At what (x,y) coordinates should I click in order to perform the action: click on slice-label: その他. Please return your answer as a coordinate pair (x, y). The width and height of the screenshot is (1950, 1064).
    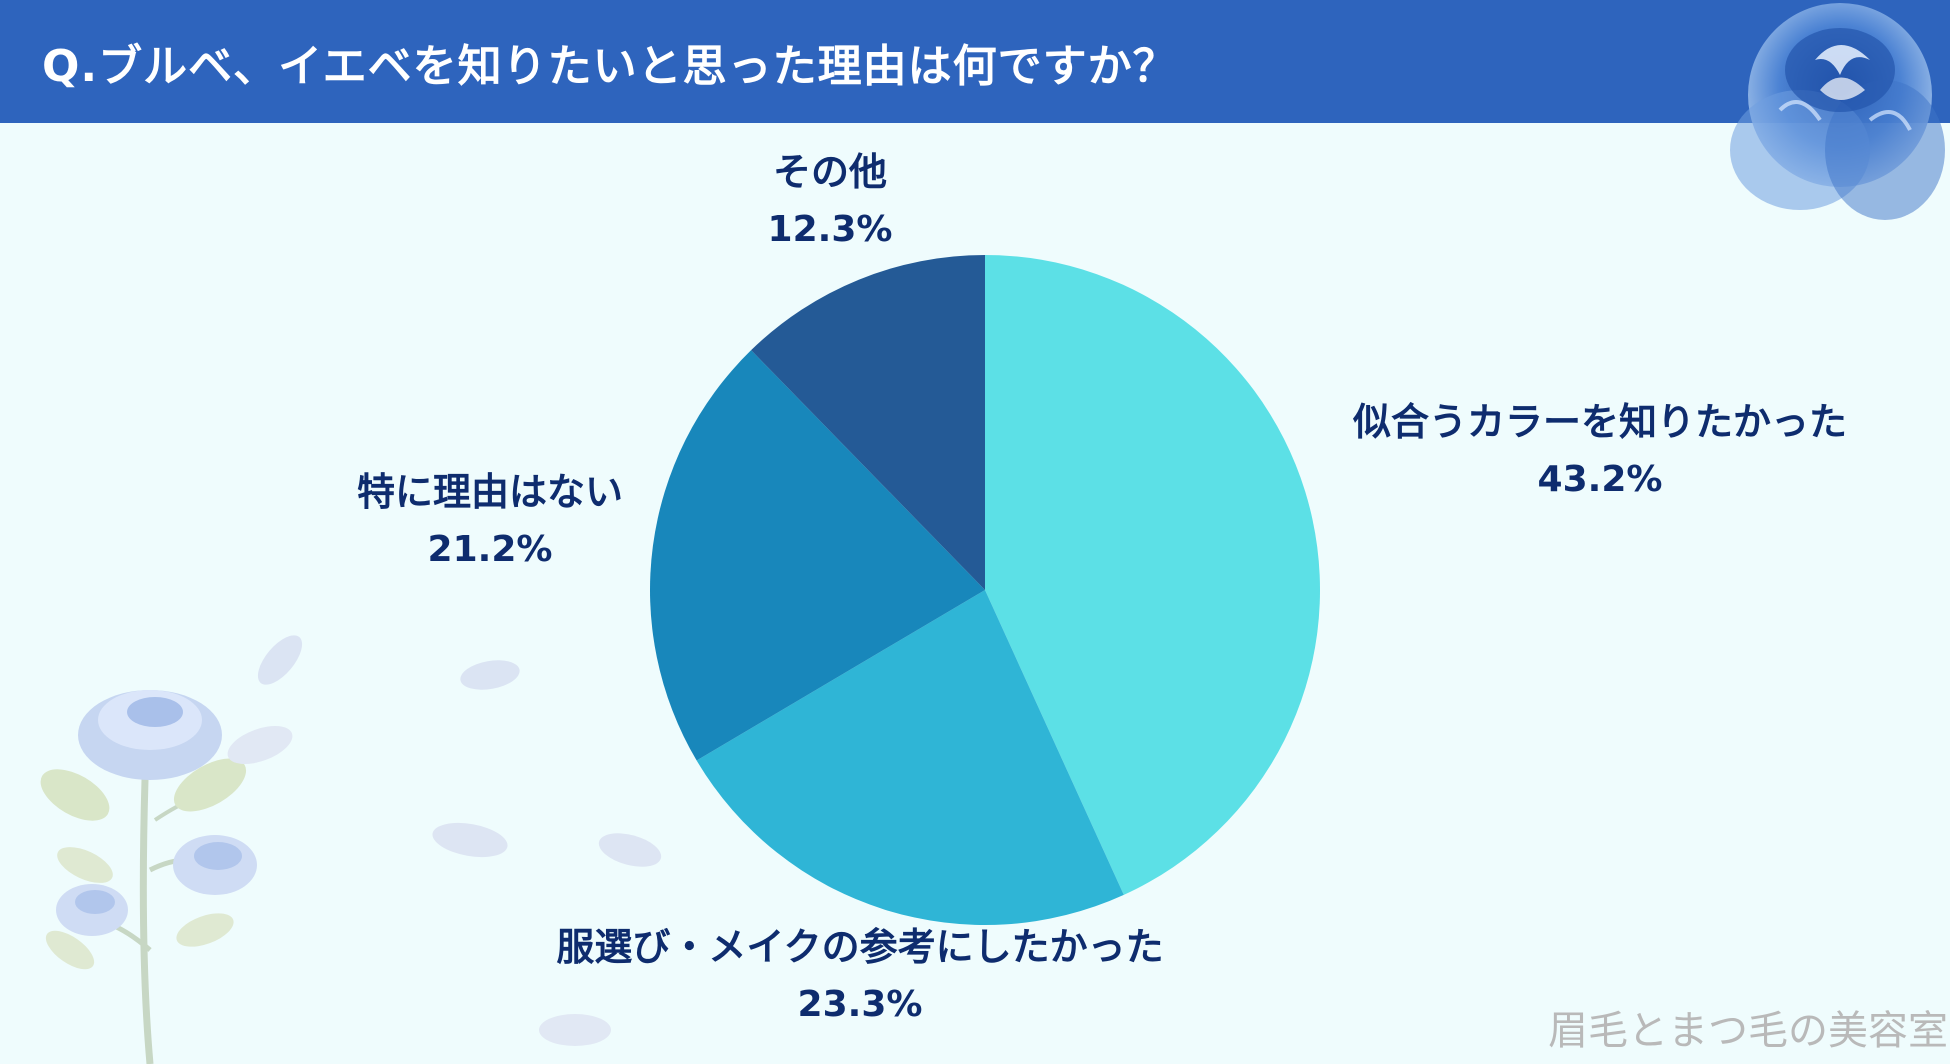
    Looking at the image, I should click on (830, 172).